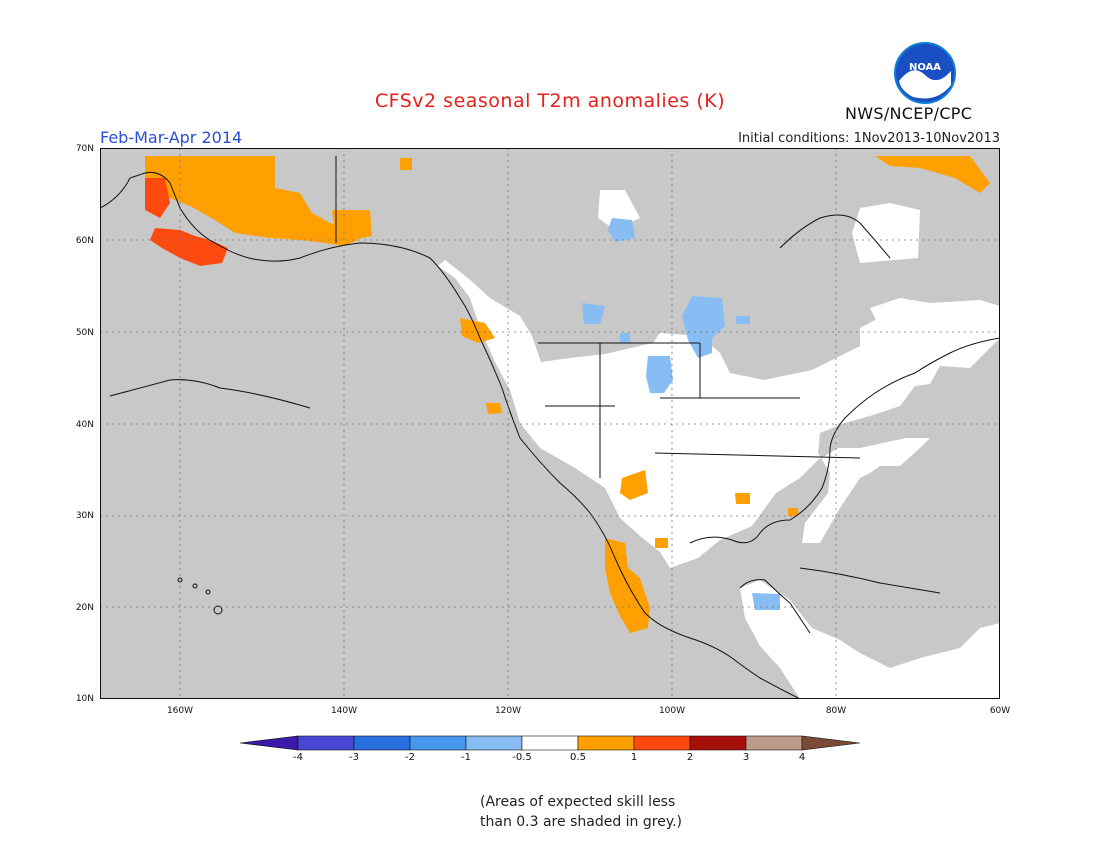 Image resolution: width=1100 pixels, height=850 pixels. What do you see at coordinates (550, 101) in the screenshot?
I see `map-title: CFSv2 seasonal T2m anomalies (K)` at bounding box center [550, 101].